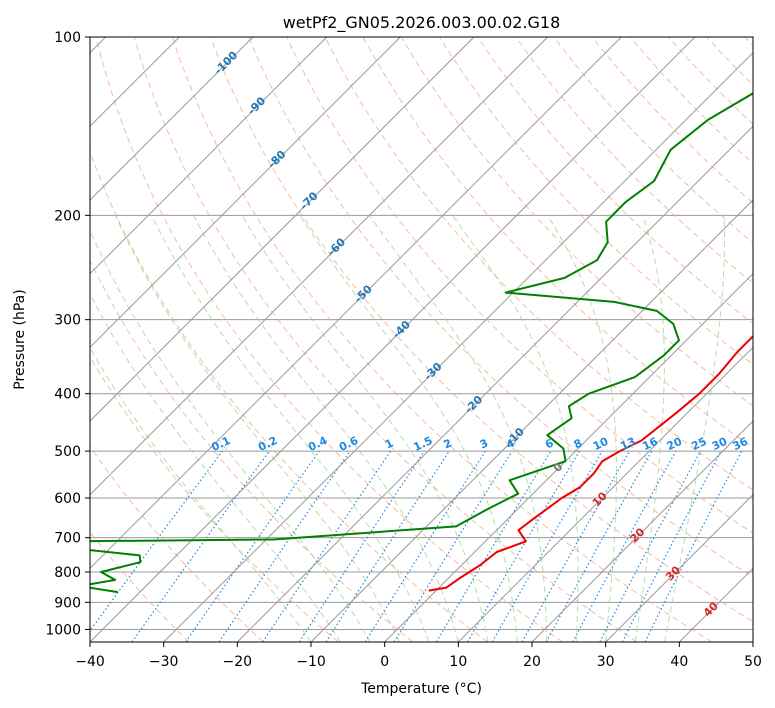 This screenshot has height=708, width=775. I want to click on y-tick-label: 800, so click(67, 573).